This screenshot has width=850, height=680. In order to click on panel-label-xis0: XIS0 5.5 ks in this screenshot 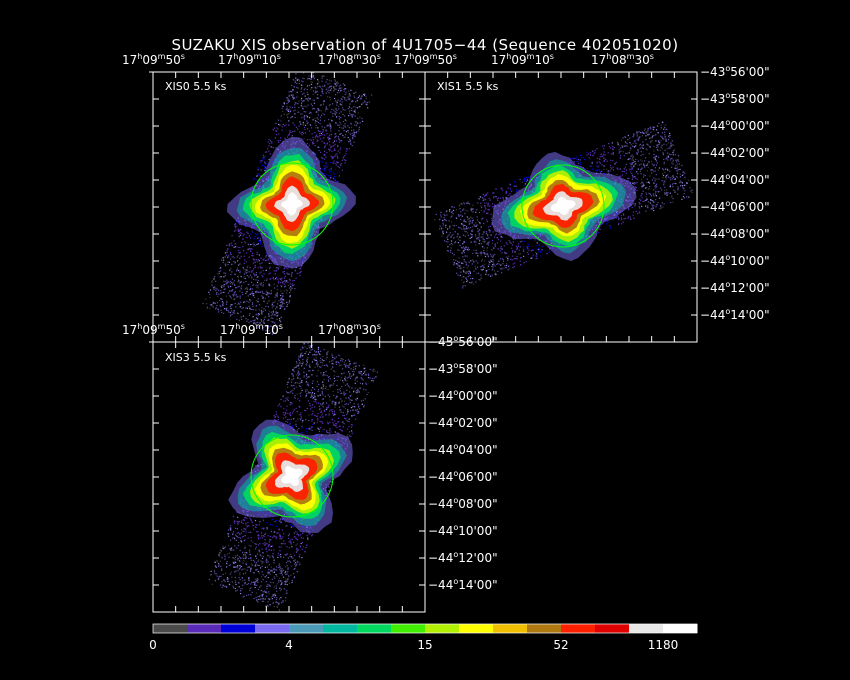, I will do `click(196, 86)`.